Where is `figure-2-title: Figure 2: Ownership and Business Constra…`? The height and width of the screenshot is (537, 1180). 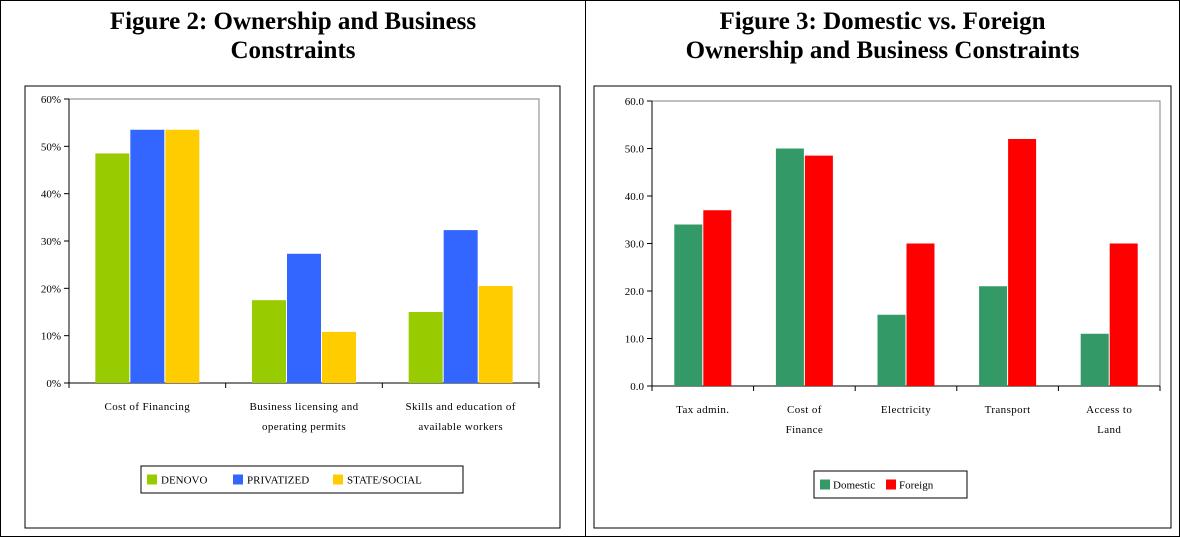
figure-2-title: Figure 2: Ownership and Business Constra… is located at coordinates (293, 36).